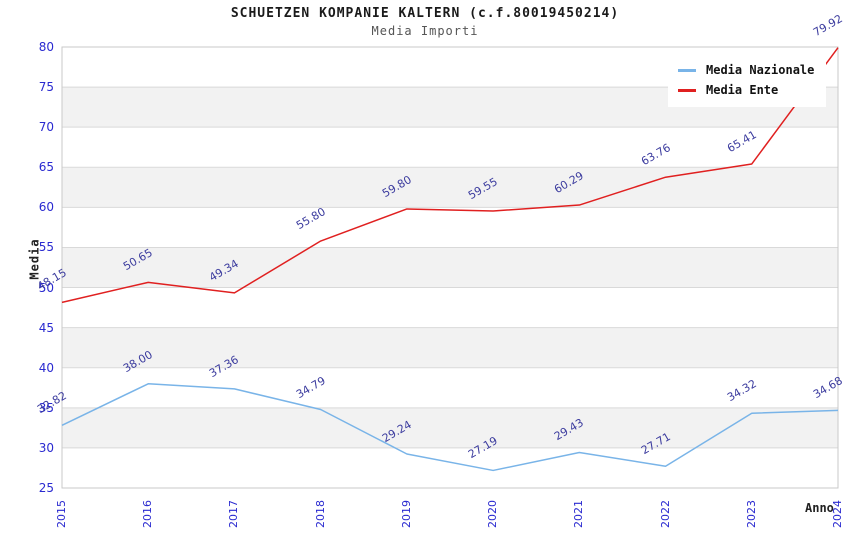  I want to click on y-axis-title: Media, so click(34, 259).